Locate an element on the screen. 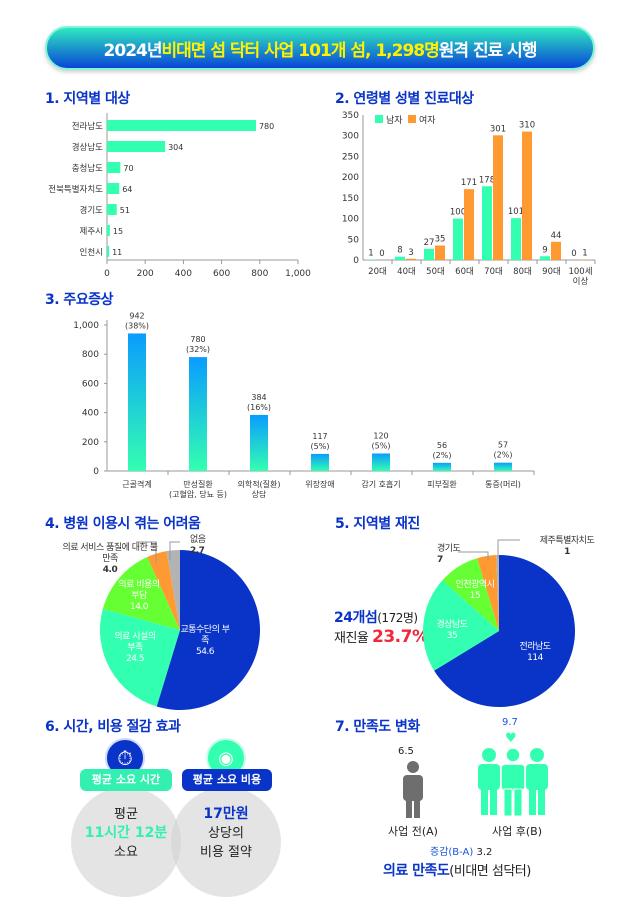 This screenshot has height=906, width=640. x-tick-label: 위장장애 is located at coordinates (319, 484).